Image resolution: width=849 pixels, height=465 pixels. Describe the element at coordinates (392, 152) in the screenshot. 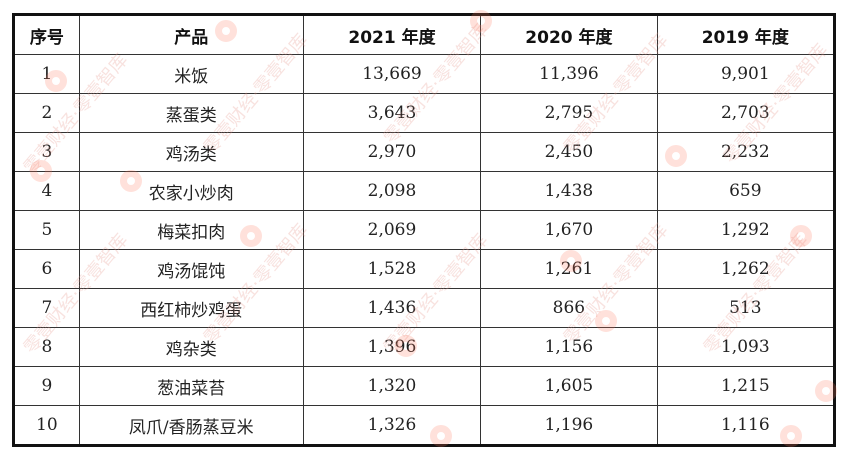

I see `cell-value-2021: 2,970` at that location.